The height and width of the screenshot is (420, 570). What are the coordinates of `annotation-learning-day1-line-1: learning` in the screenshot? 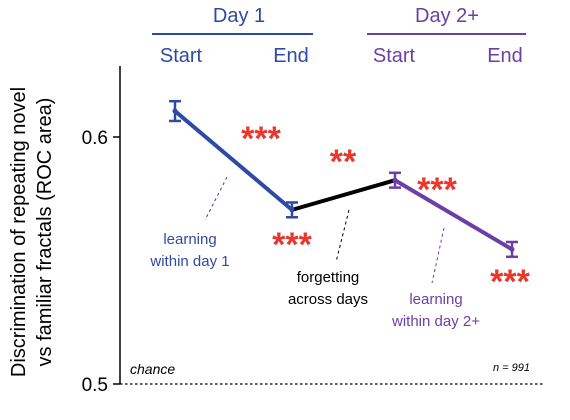 It's located at (189, 239).